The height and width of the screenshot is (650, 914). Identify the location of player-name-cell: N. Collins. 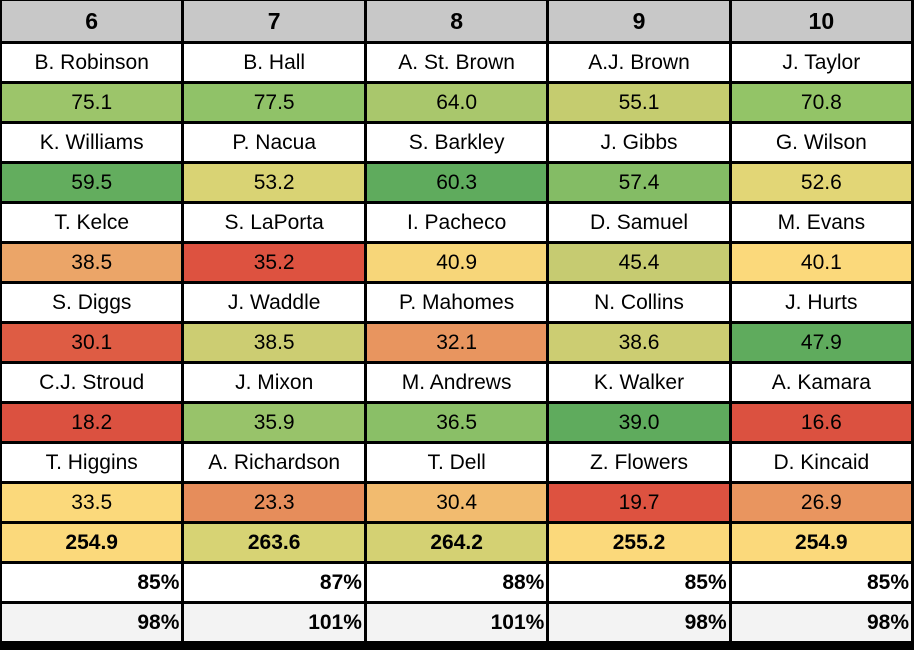
(639, 302).